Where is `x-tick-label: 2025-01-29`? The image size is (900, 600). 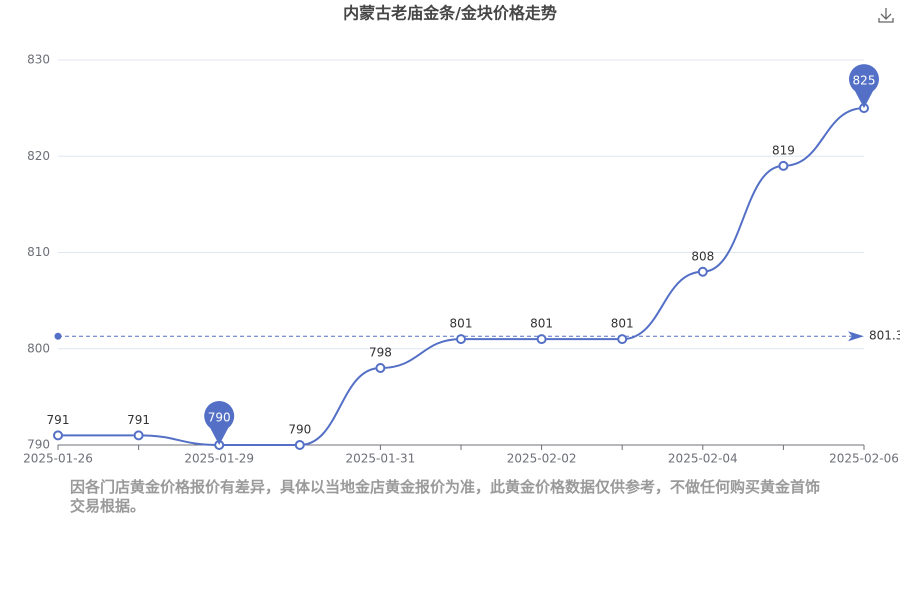 x-tick-label: 2025-01-29 is located at coordinates (219, 459).